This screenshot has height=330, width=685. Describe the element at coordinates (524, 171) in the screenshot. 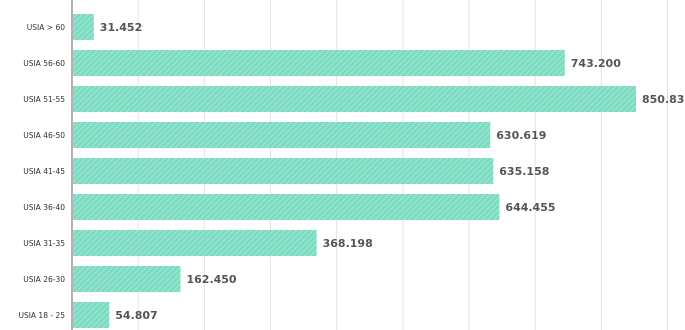

I see `value-label: 635.158` at that location.